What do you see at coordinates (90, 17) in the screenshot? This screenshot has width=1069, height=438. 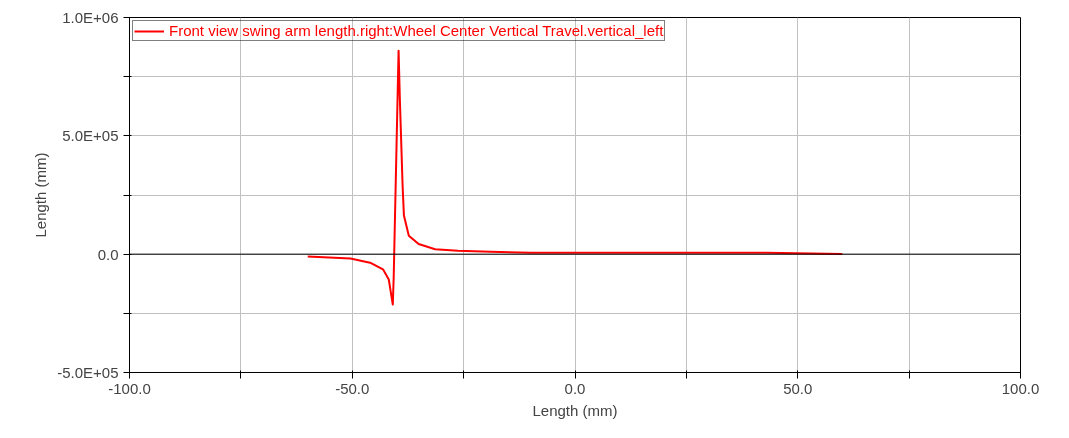 I see `y-tick-label: 1.0E+06` at bounding box center [90, 17].